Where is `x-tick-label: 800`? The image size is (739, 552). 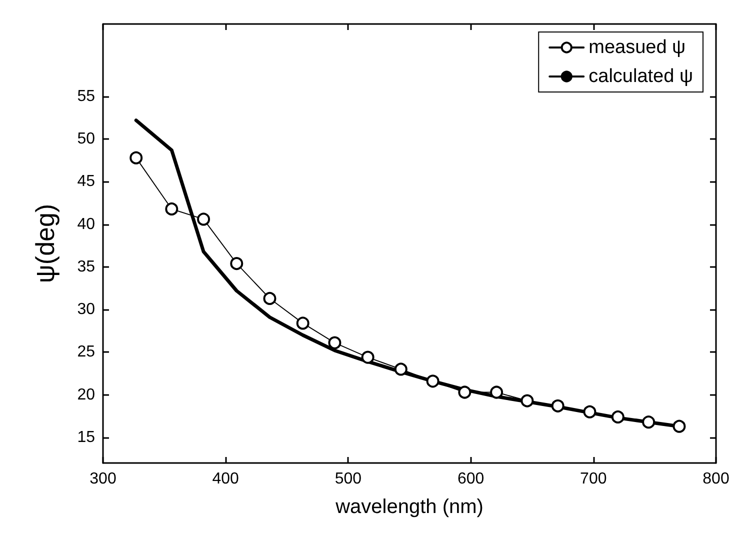
x-tick-label: 800 is located at coordinates (716, 479).